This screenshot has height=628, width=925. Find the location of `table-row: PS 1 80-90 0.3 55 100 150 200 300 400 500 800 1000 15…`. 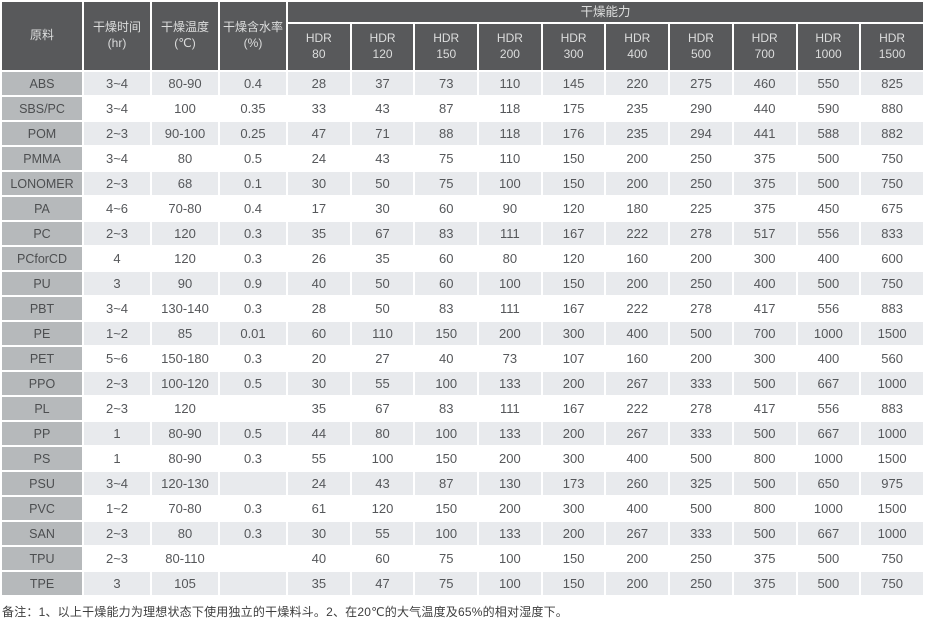

table-row: PS 1 80-90 0.3 55 100 150 200 300 400 500 800 1000 15… is located at coordinates (462, 458).